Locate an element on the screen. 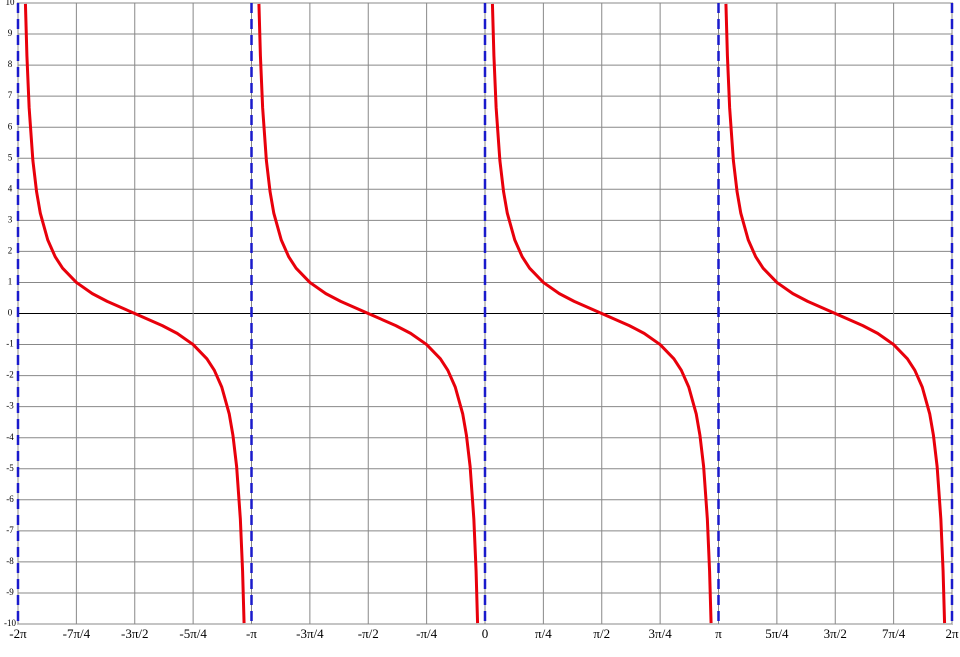 This screenshot has height=657, width=960. y-tick-label: 10 is located at coordinates (11, 3).